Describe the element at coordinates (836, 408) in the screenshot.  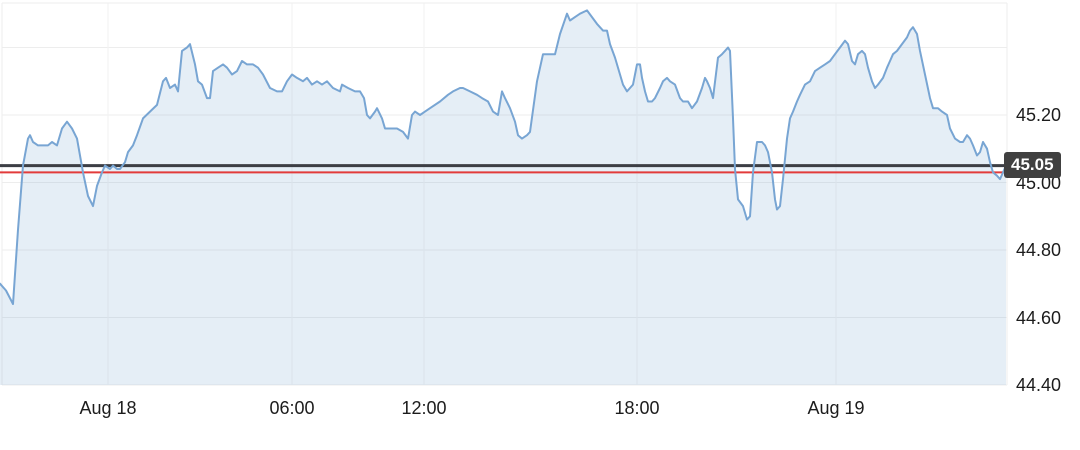
I see `x-axis-label: Aug 19` at that location.